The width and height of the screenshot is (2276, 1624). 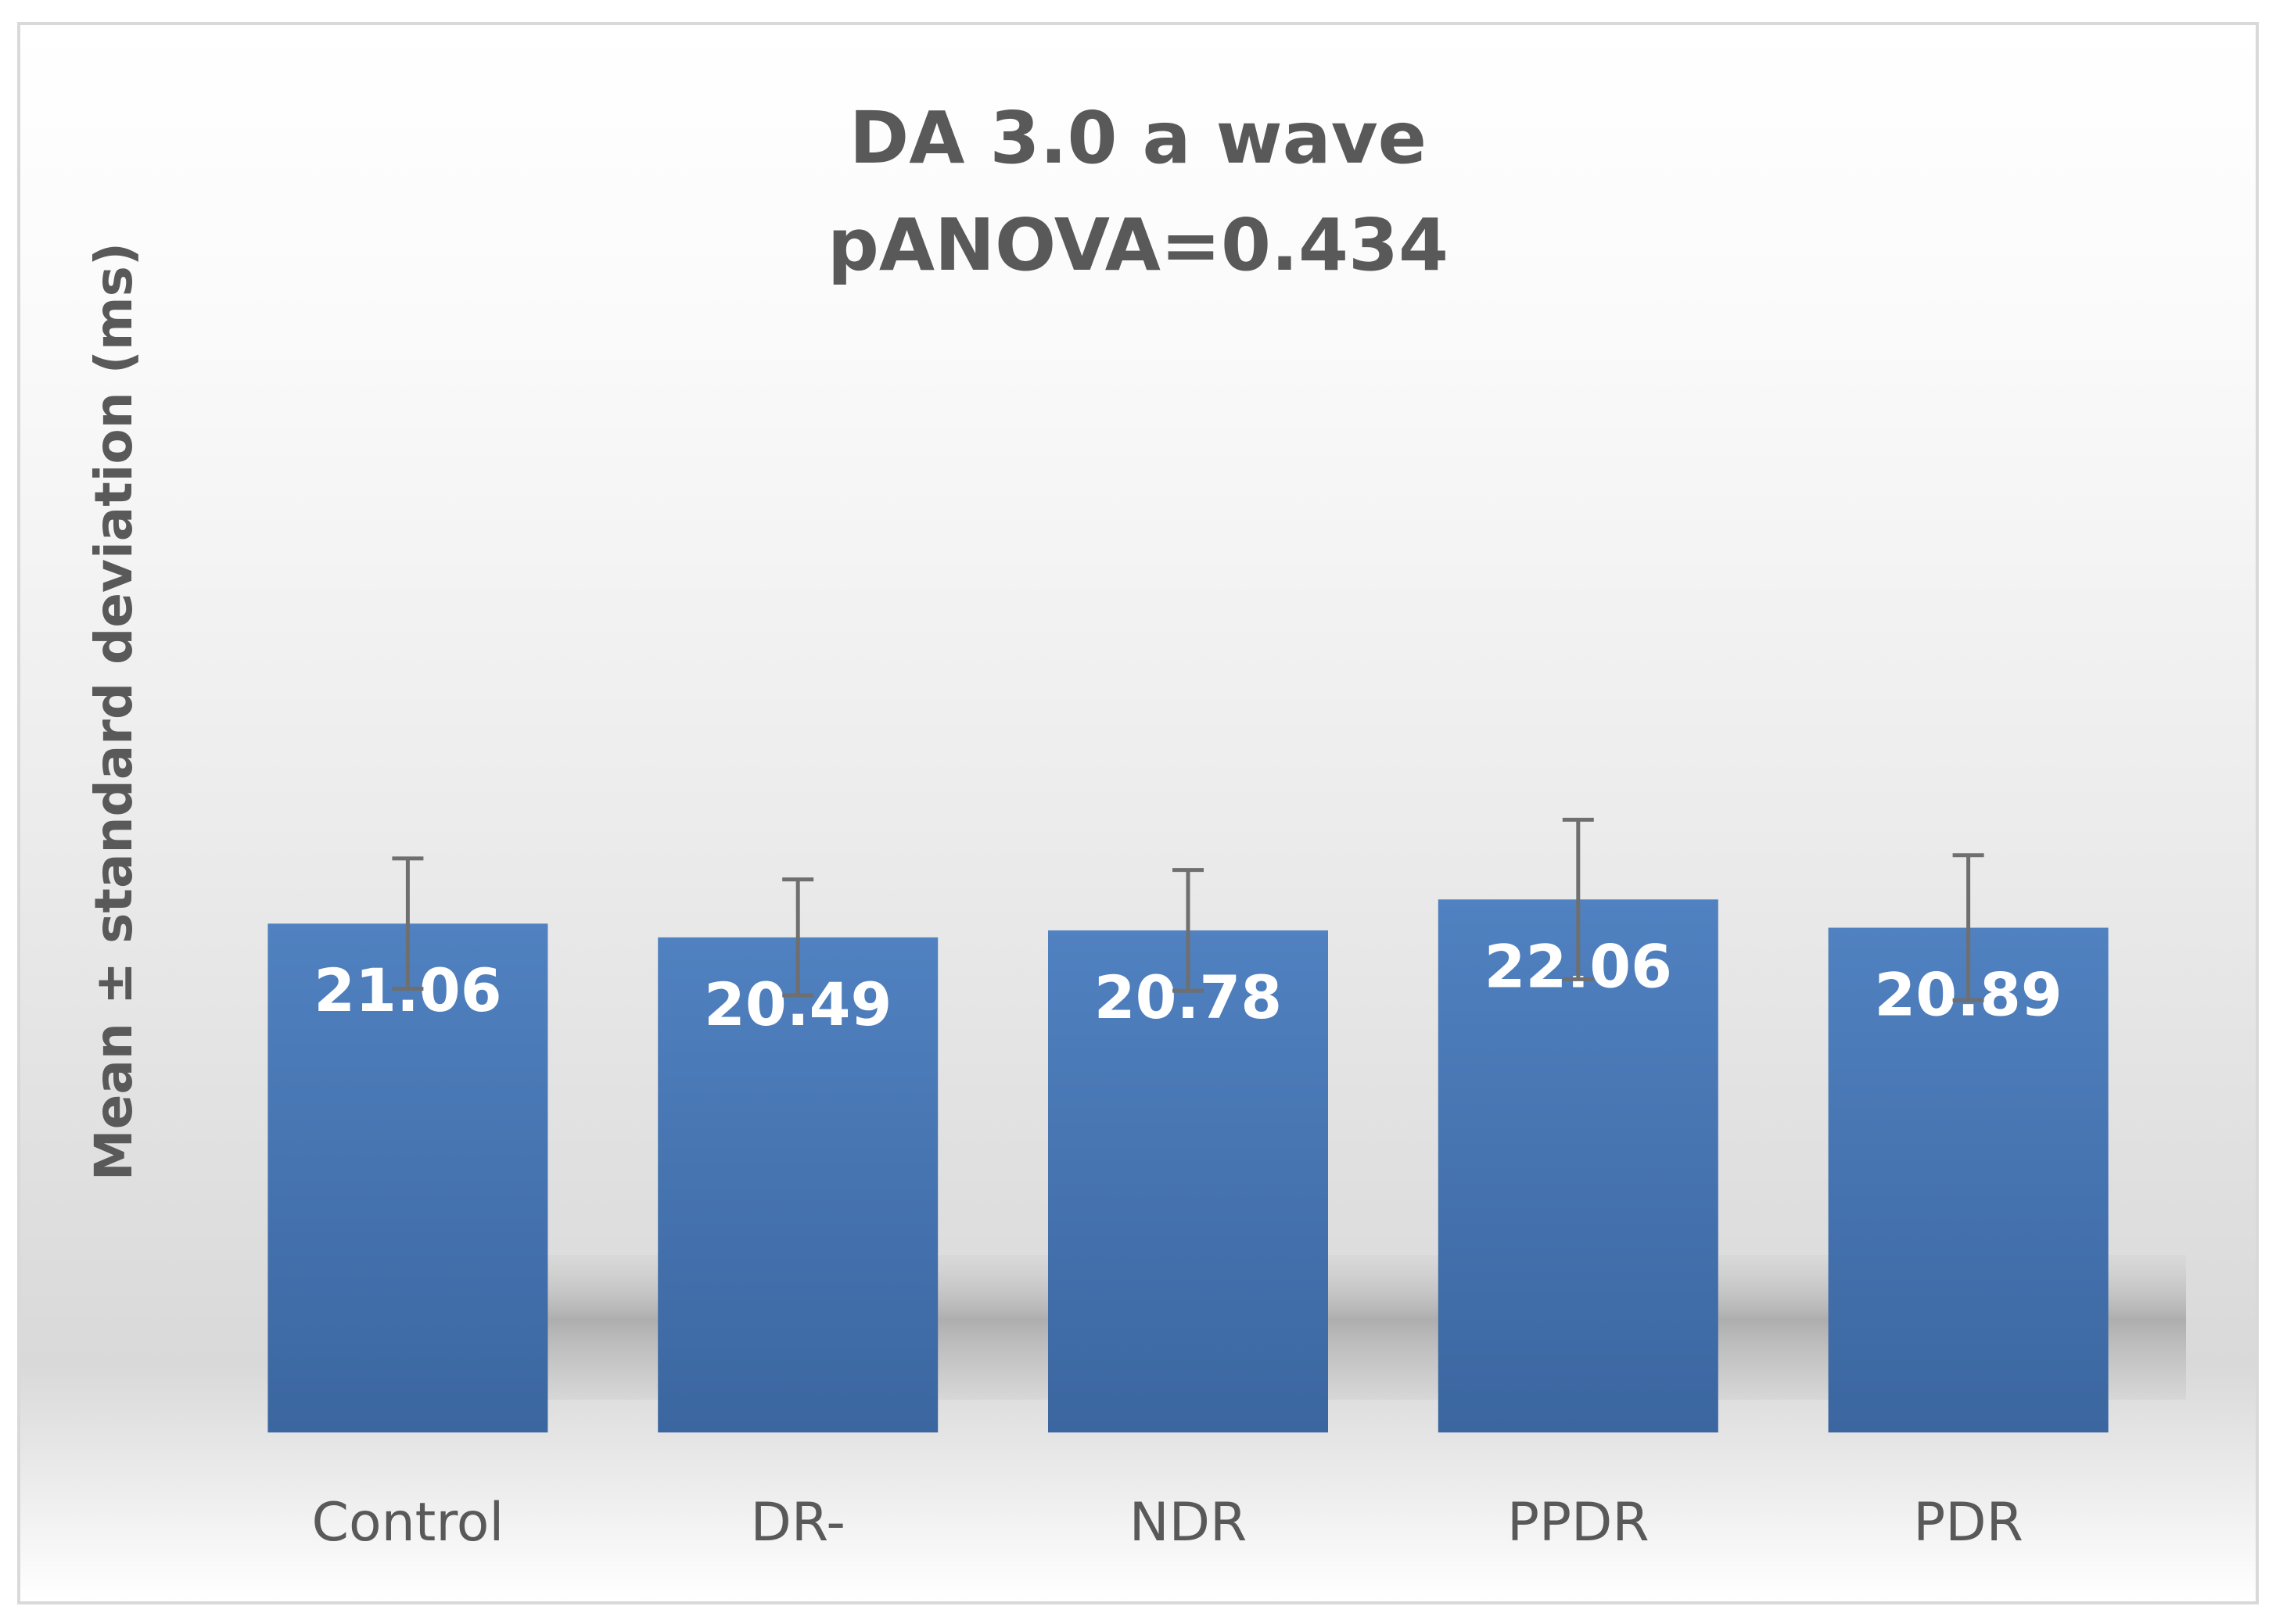 I want to click on x-tick-label-1: DR-, so click(x=798, y=1523).